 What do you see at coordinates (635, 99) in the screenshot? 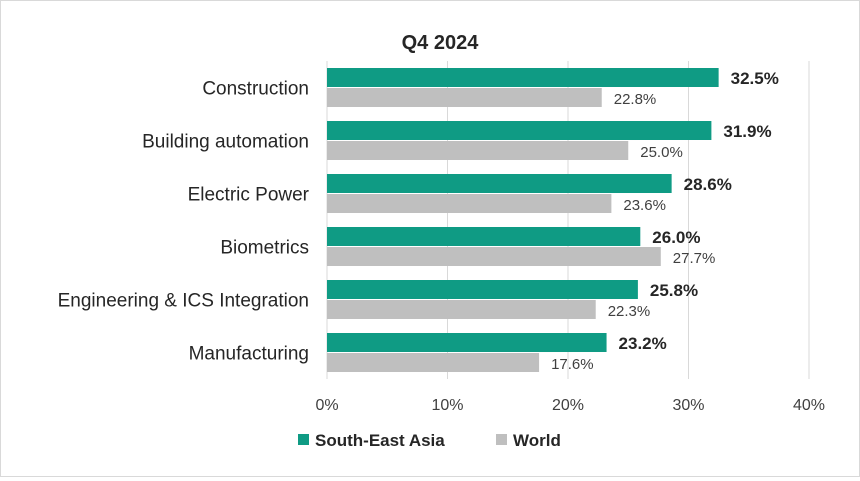
I see `data-label-world: 22.8%` at bounding box center [635, 99].